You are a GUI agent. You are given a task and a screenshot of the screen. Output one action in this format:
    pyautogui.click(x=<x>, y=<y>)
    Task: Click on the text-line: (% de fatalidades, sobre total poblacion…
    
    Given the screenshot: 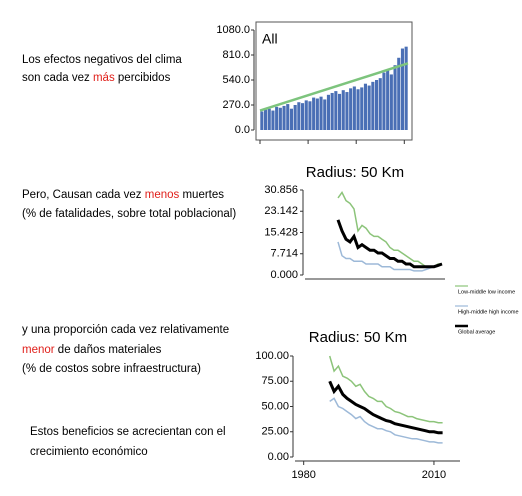 What is the action you would take?
    pyautogui.click(x=129, y=214)
    